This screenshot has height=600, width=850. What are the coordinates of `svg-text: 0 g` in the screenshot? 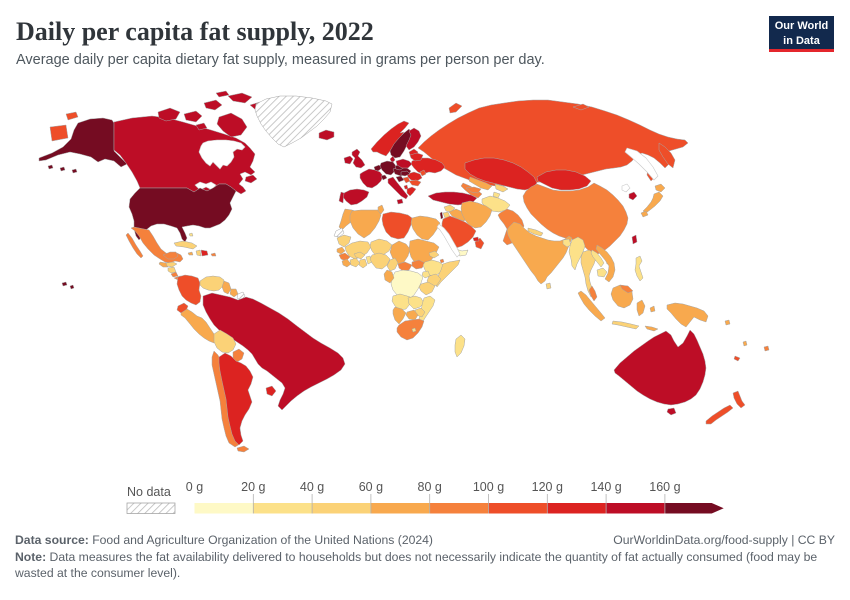 It's located at (194, 487).